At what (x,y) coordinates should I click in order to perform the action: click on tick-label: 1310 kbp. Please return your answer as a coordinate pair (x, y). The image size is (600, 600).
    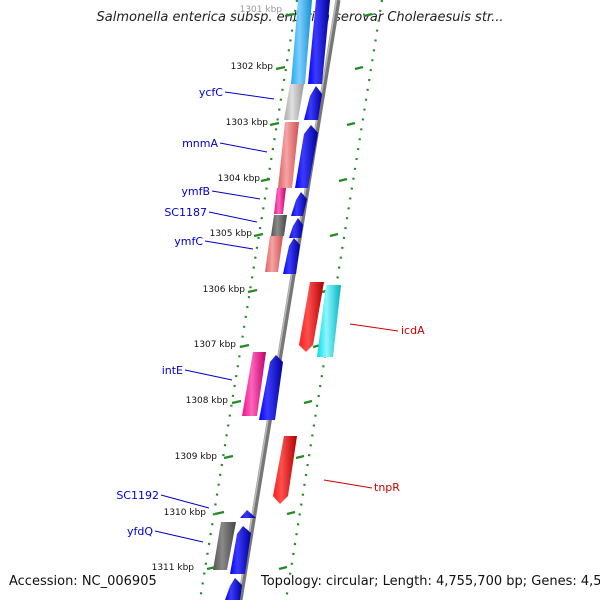
    Looking at the image, I should click on (185, 513).